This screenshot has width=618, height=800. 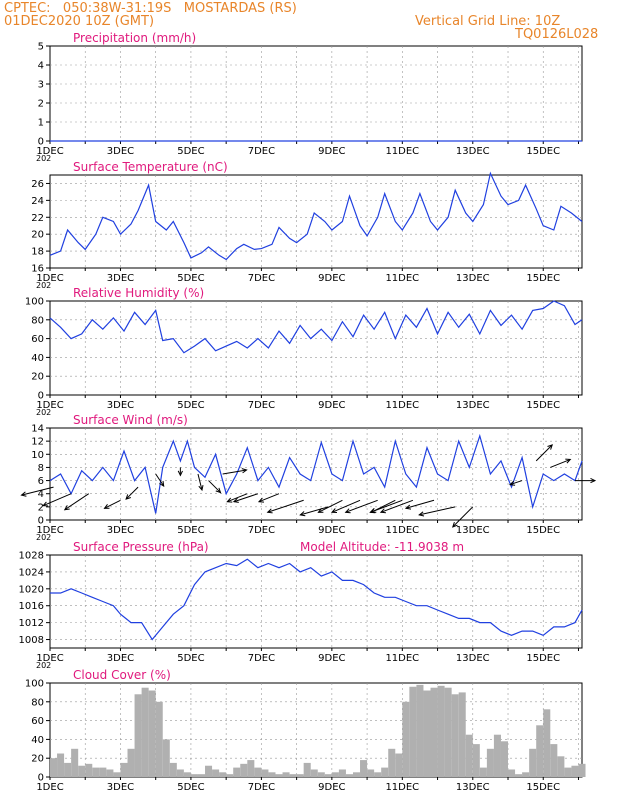 I want to click on y-tick-label: 10, so click(x=37, y=455).